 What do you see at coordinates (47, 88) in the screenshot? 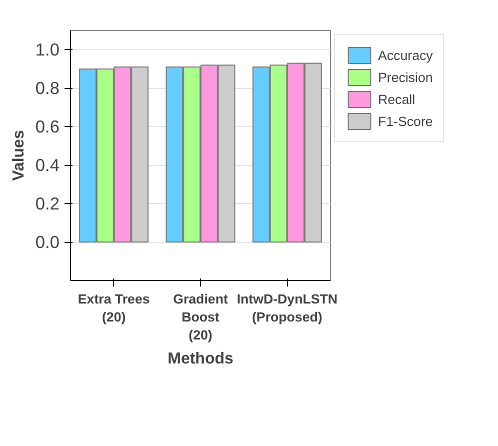
I see `y-tick-label: 0.8` at bounding box center [47, 88].